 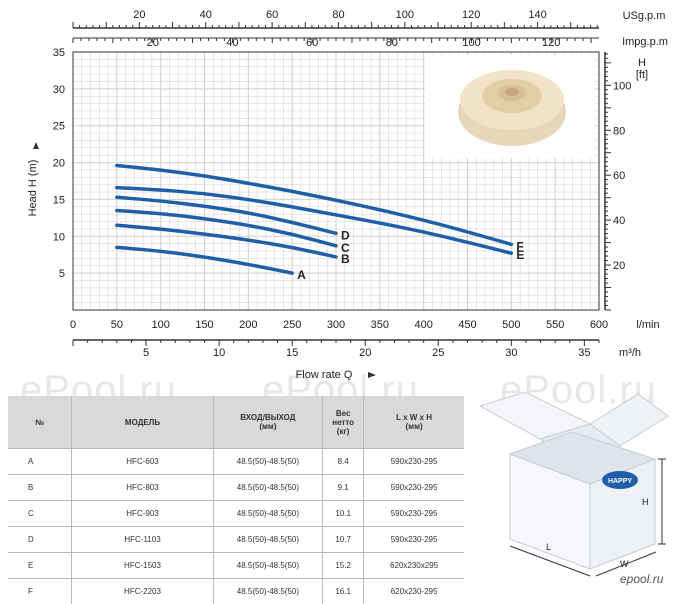 I want to click on right-axis-unit-ft: [ft], so click(x=642, y=75).